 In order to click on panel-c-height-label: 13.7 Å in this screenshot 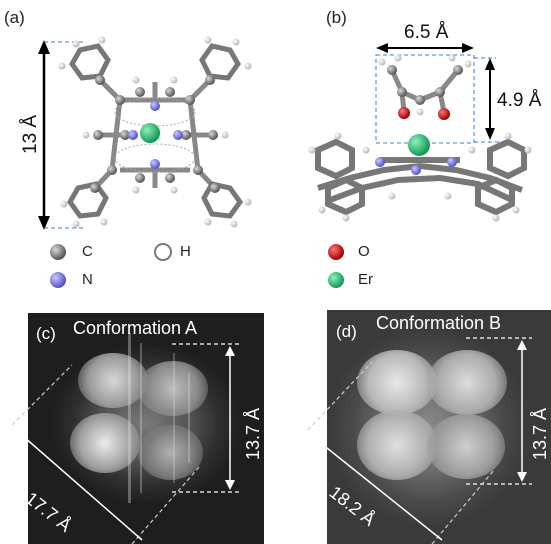, I will do `click(253, 433)`.